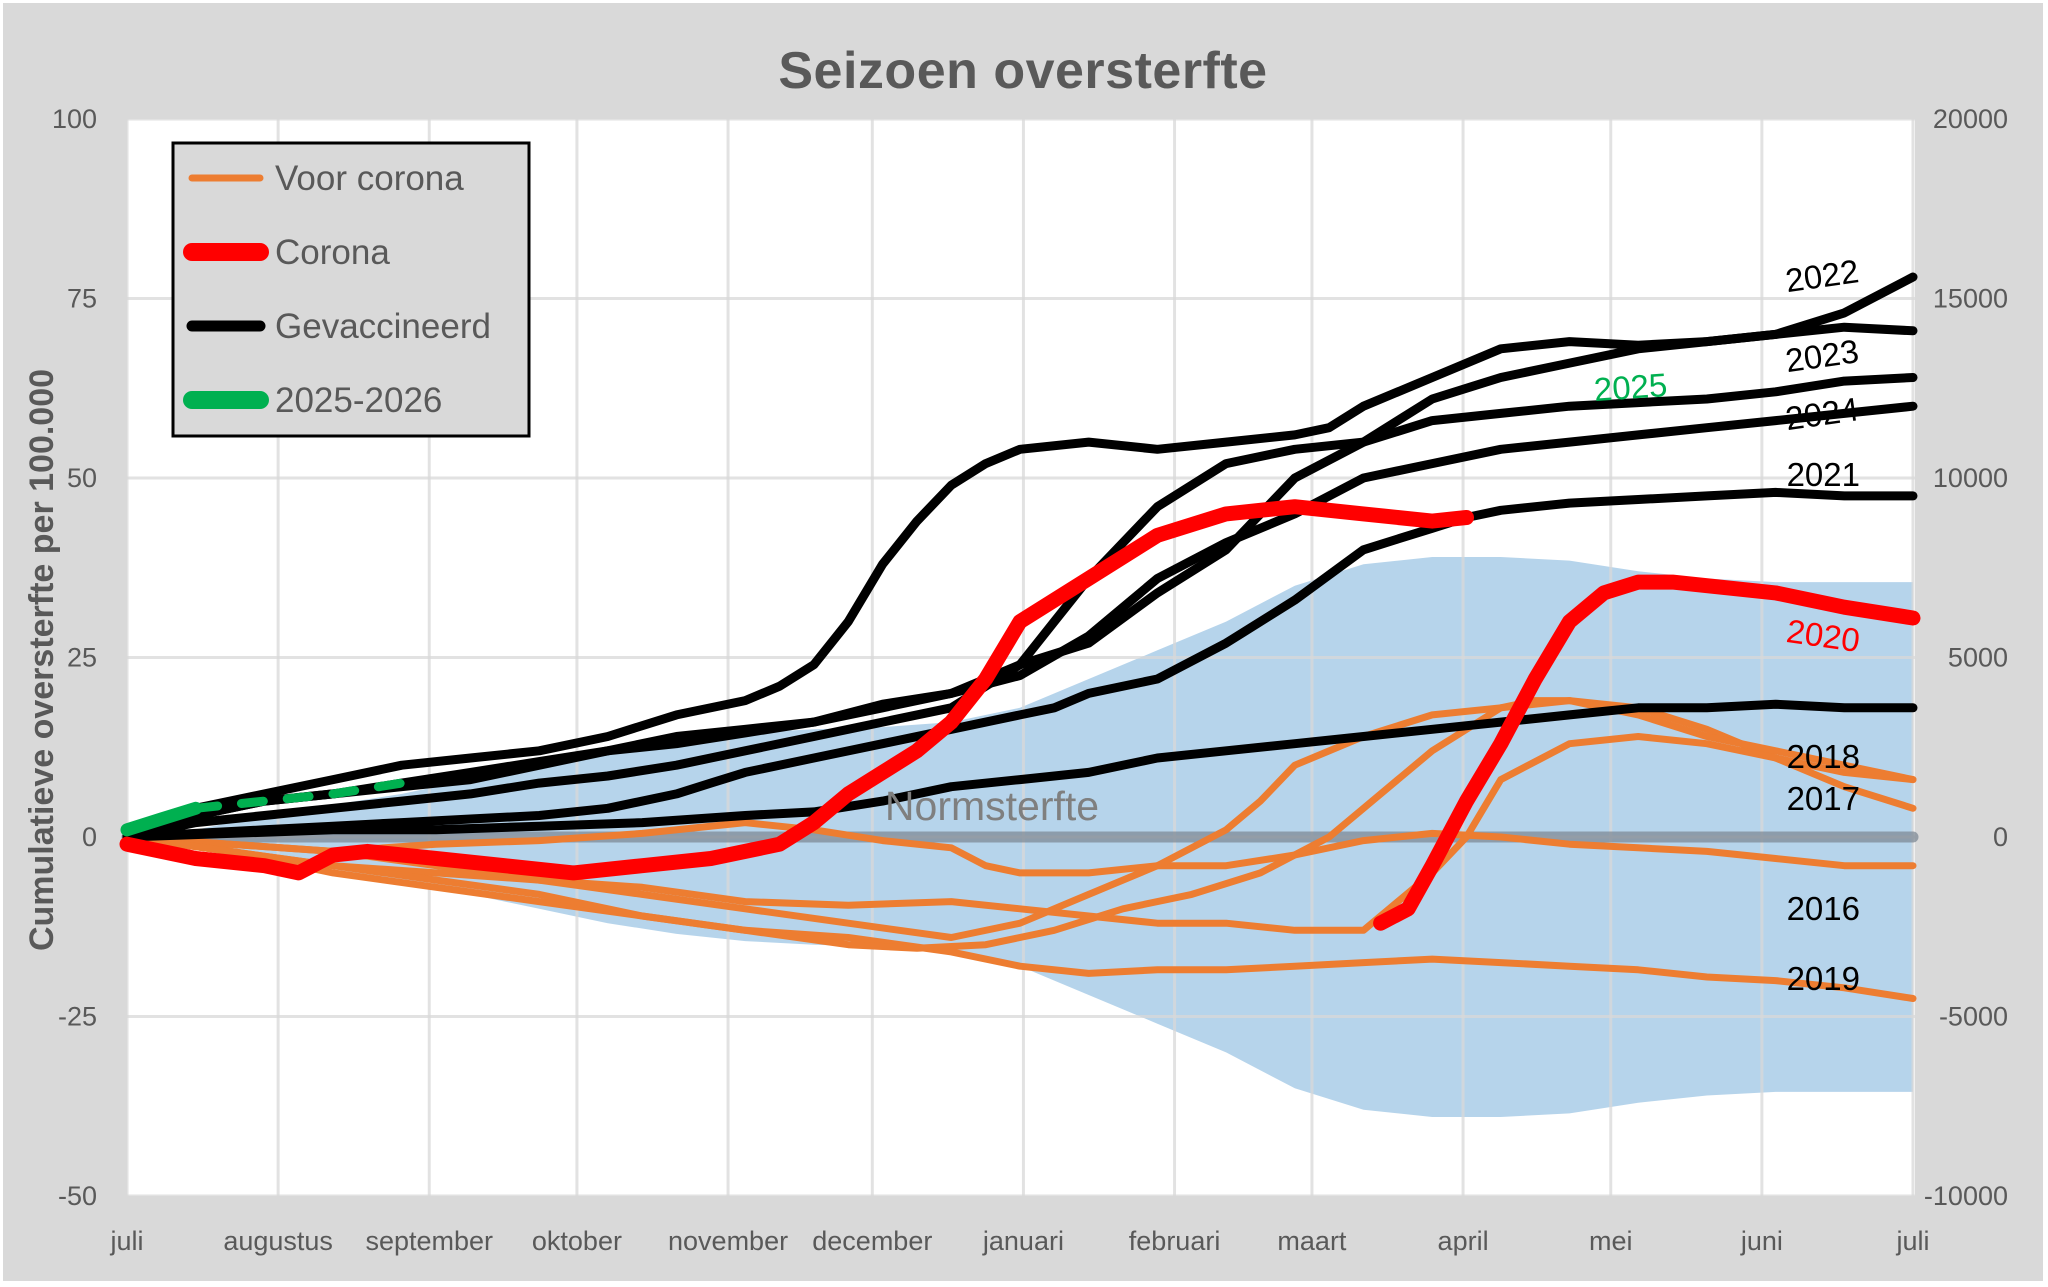 Image resolution: width=2048 pixels, height=1287 pixels. I want to click on y2-tick-label: 5000, so click(1978, 658).